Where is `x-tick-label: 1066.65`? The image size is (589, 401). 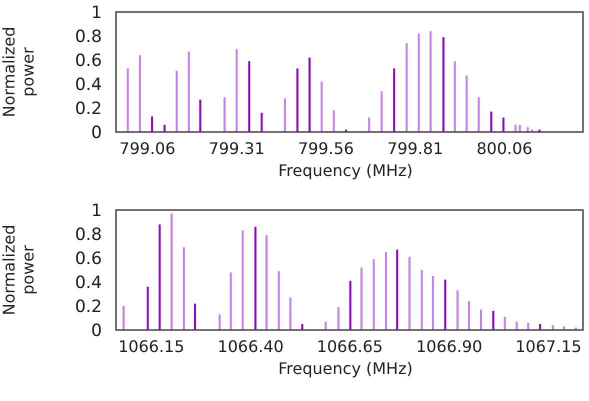
x-tick-label: 1066.65 is located at coordinates (349, 346).